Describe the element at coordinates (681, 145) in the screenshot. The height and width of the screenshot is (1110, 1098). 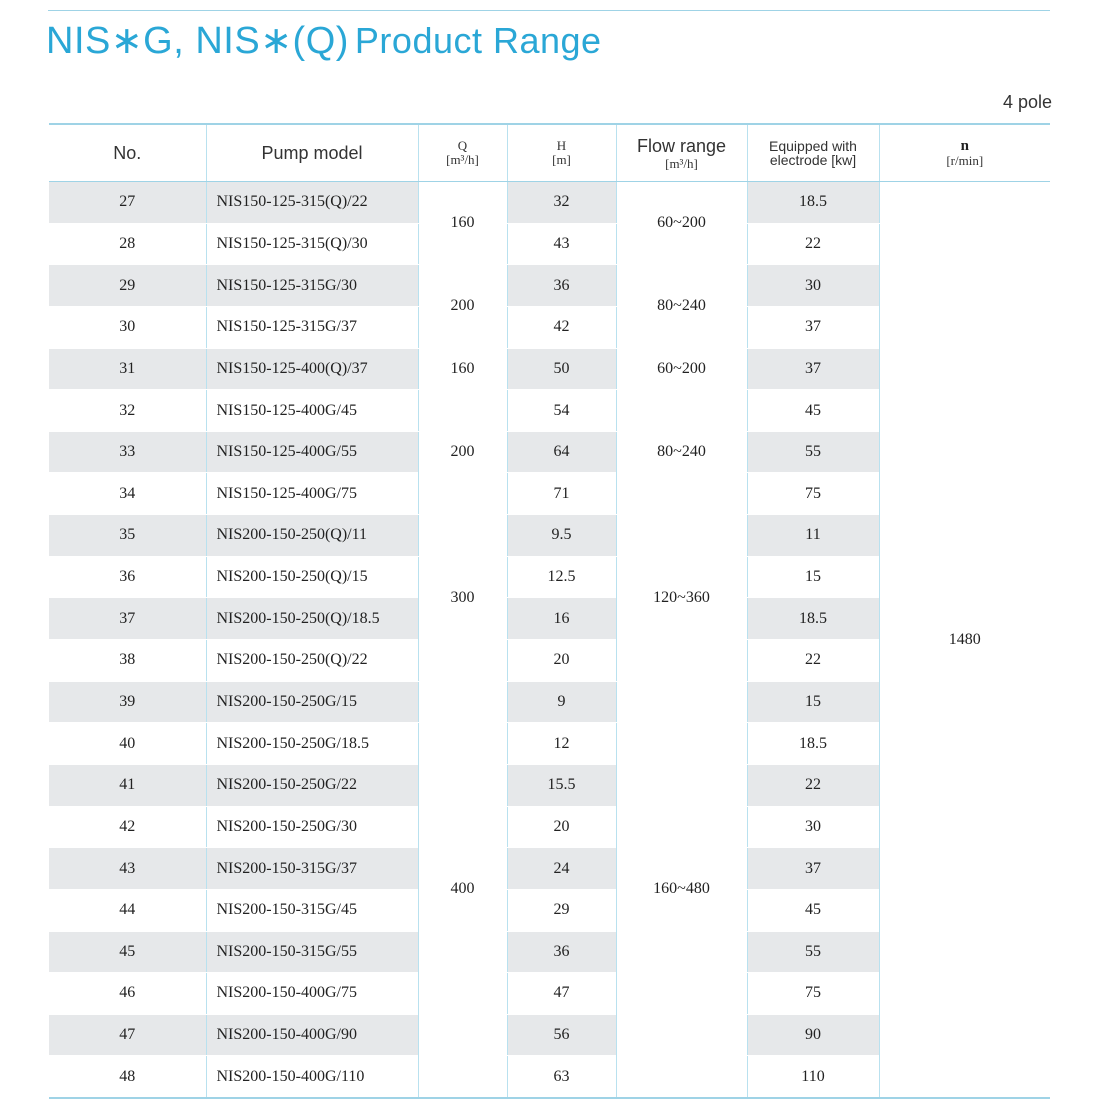
I see `header-flow-label: Flow range` at that location.